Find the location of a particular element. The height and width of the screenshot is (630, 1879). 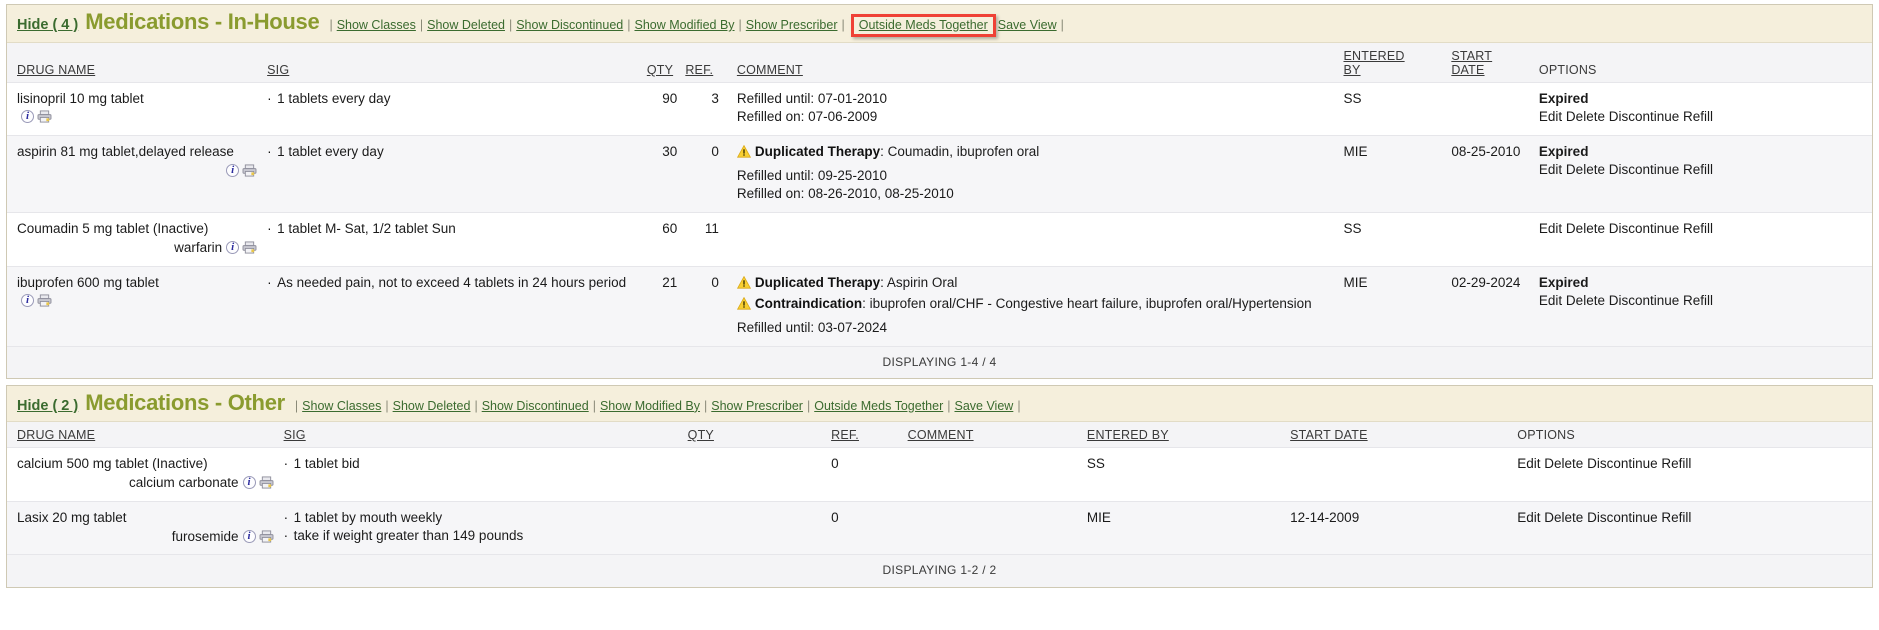

cell-sig: · 1 tablets every day is located at coordinates (453, 109).